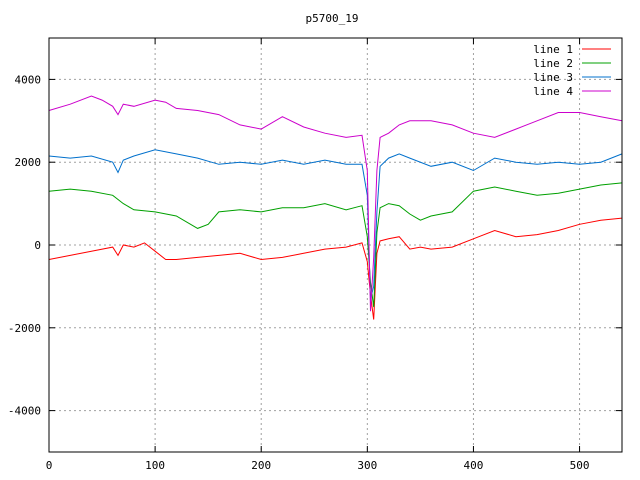 The image size is (640, 480). What do you see at coordinates (261, 465) in the screenshot?
I see `x-tick-label: 200` at bounding box center [261, 465].